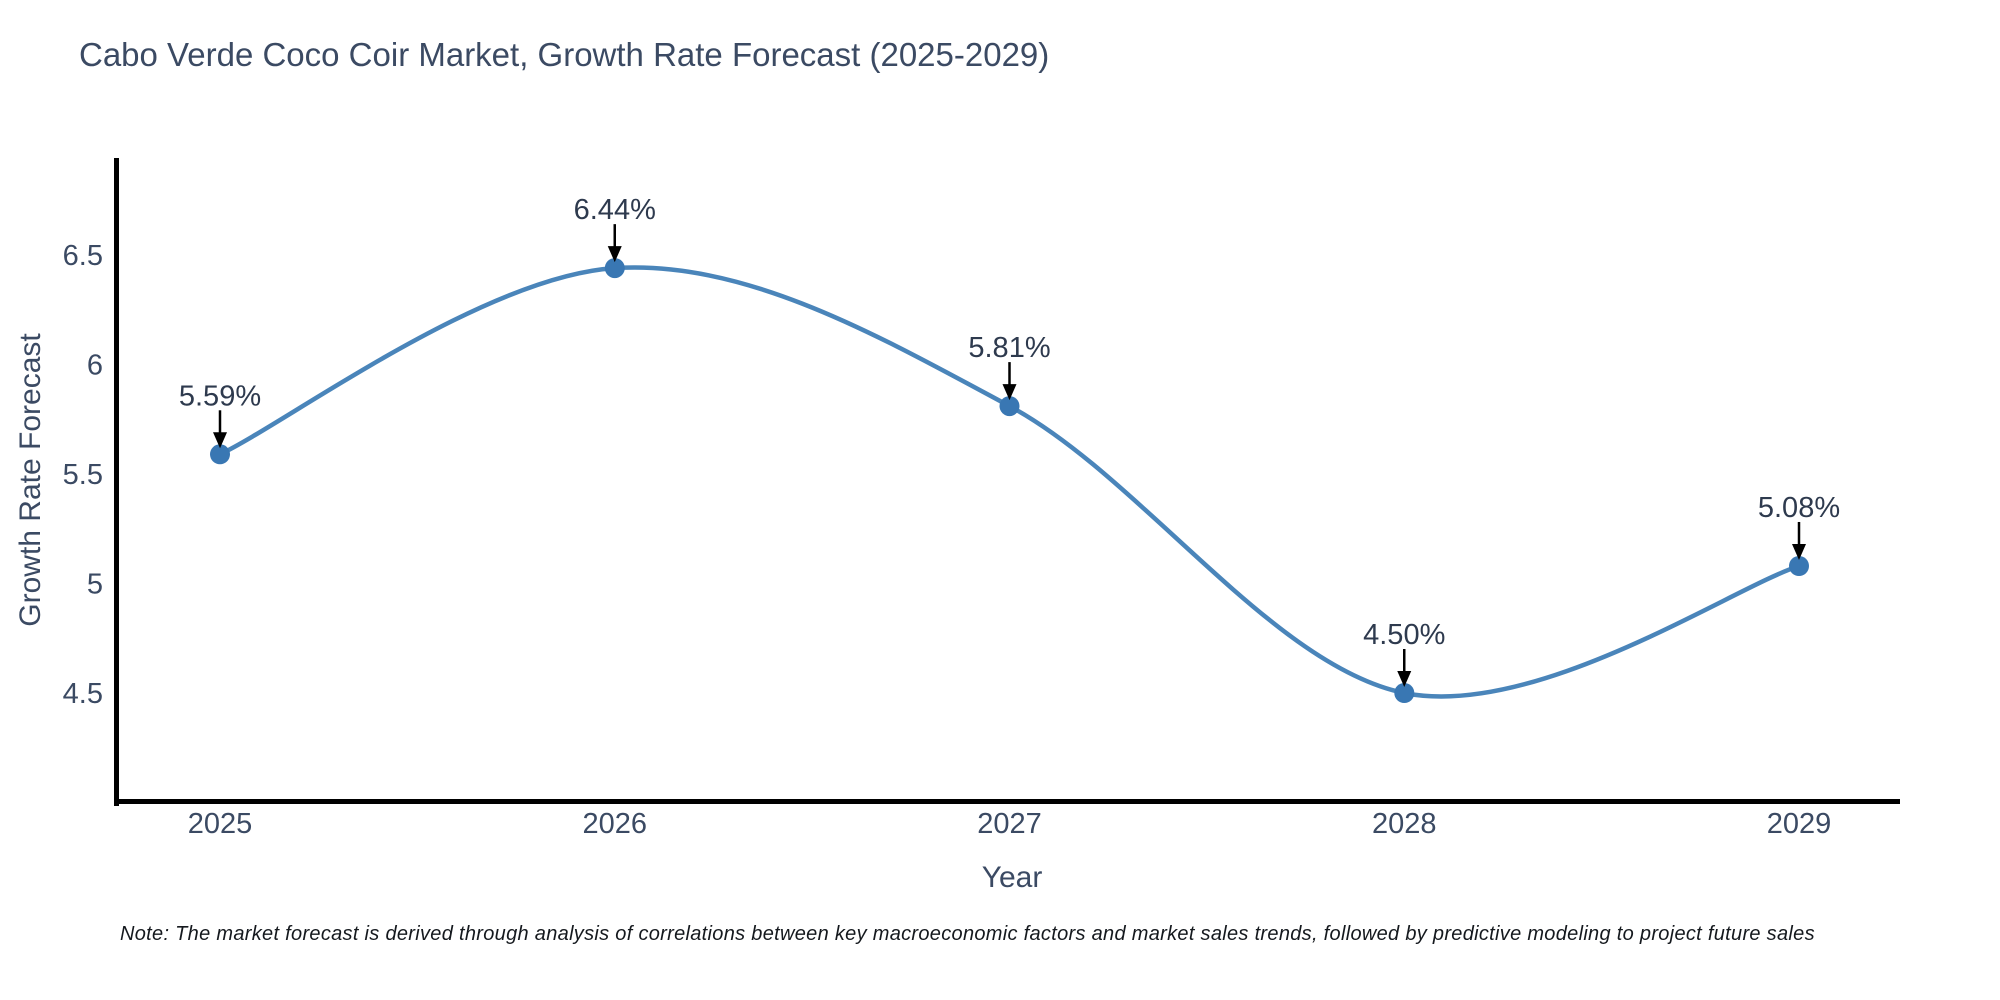 The width and height of the screenshot is (2000, 1000). I want to click on x-tick-label: 2029, so click(1799, 824).